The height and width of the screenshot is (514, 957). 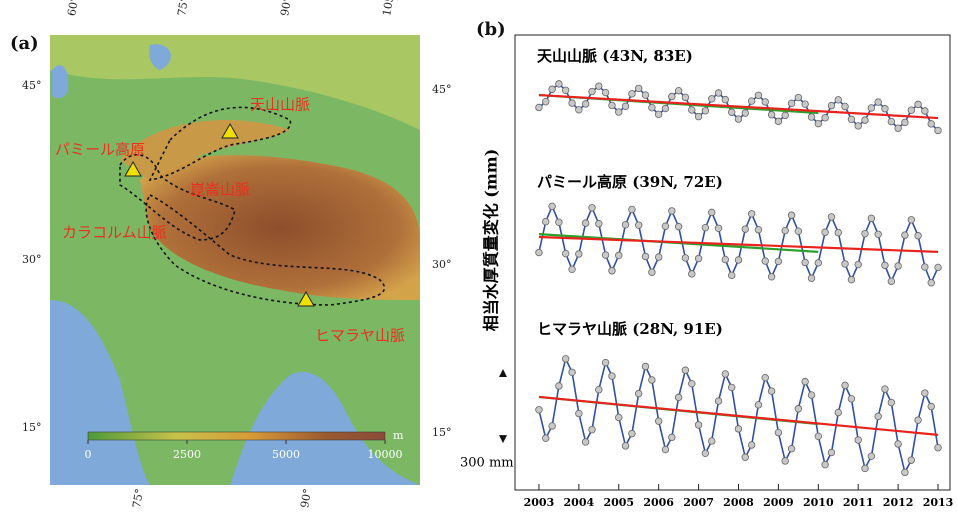 What do you see at coordinates (491, 240) in the screenshot?
I see `y-axis-label: 相当水厚質量変化 (mm)` at bounding box center [491, 240].